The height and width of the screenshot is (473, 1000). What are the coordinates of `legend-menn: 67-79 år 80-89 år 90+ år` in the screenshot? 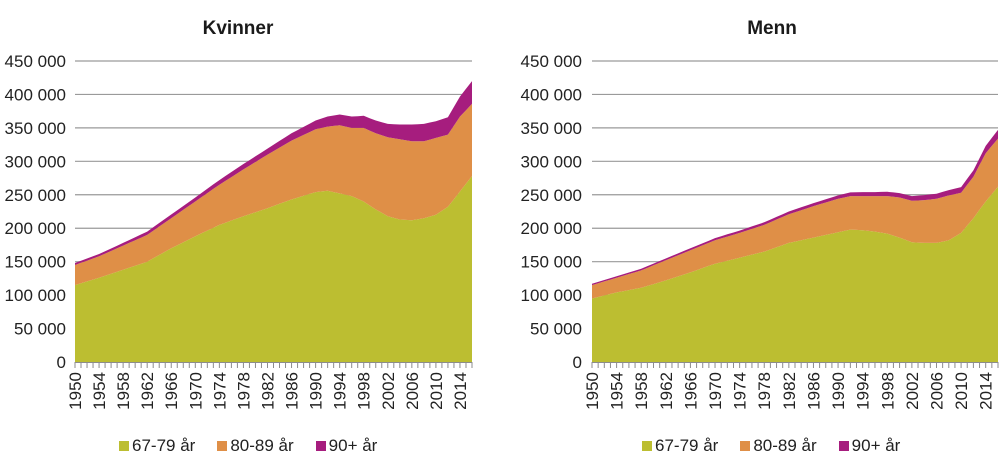 It's located at (782, 446).